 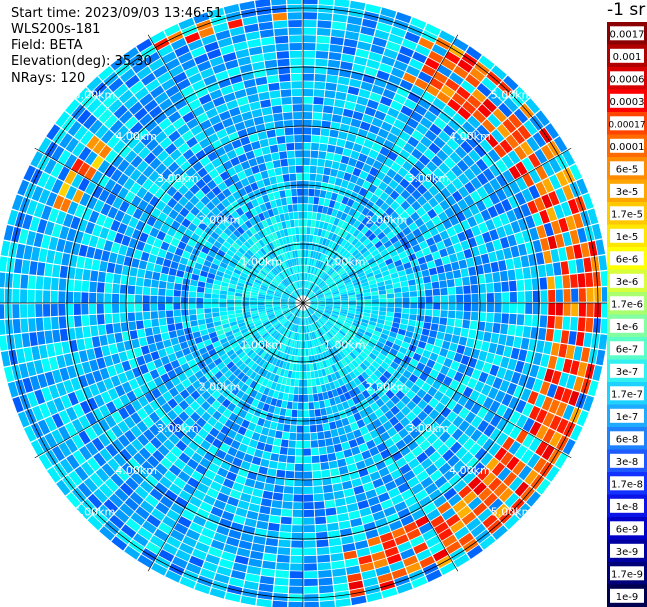 I want to click on colorbar-label-box, so click(x=627, y=415).